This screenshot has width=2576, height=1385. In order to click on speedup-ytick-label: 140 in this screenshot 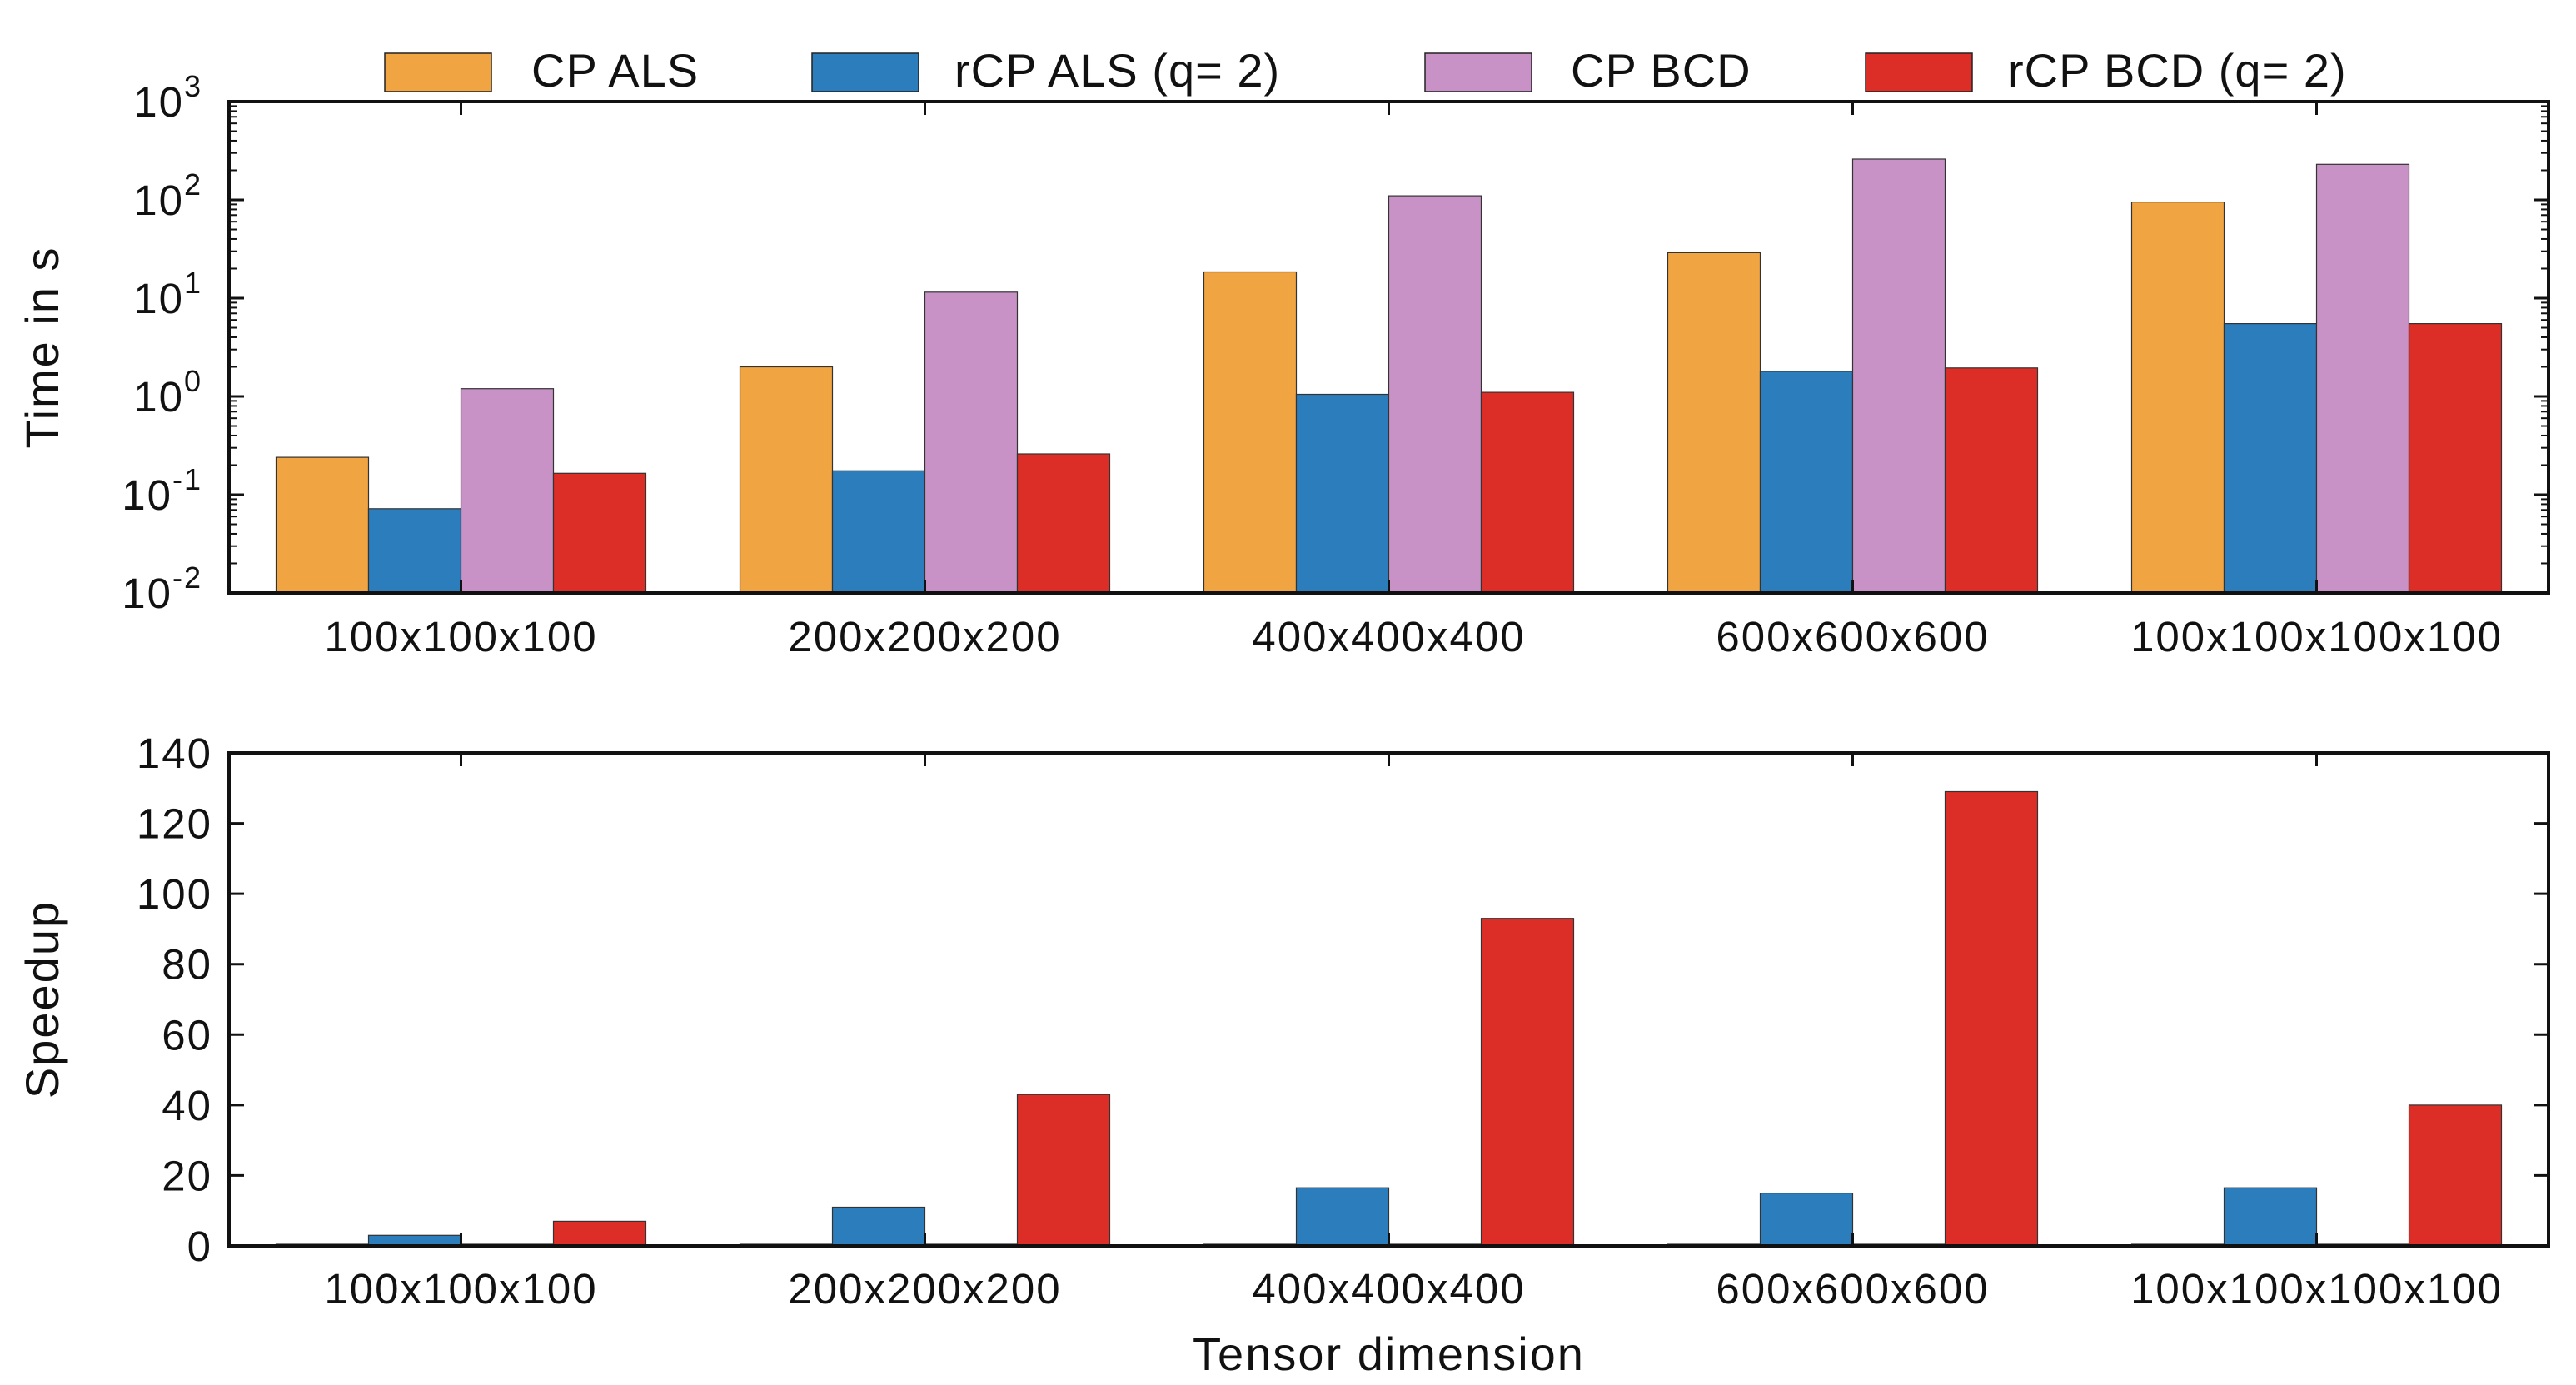, I will do `click(174, 753)`.